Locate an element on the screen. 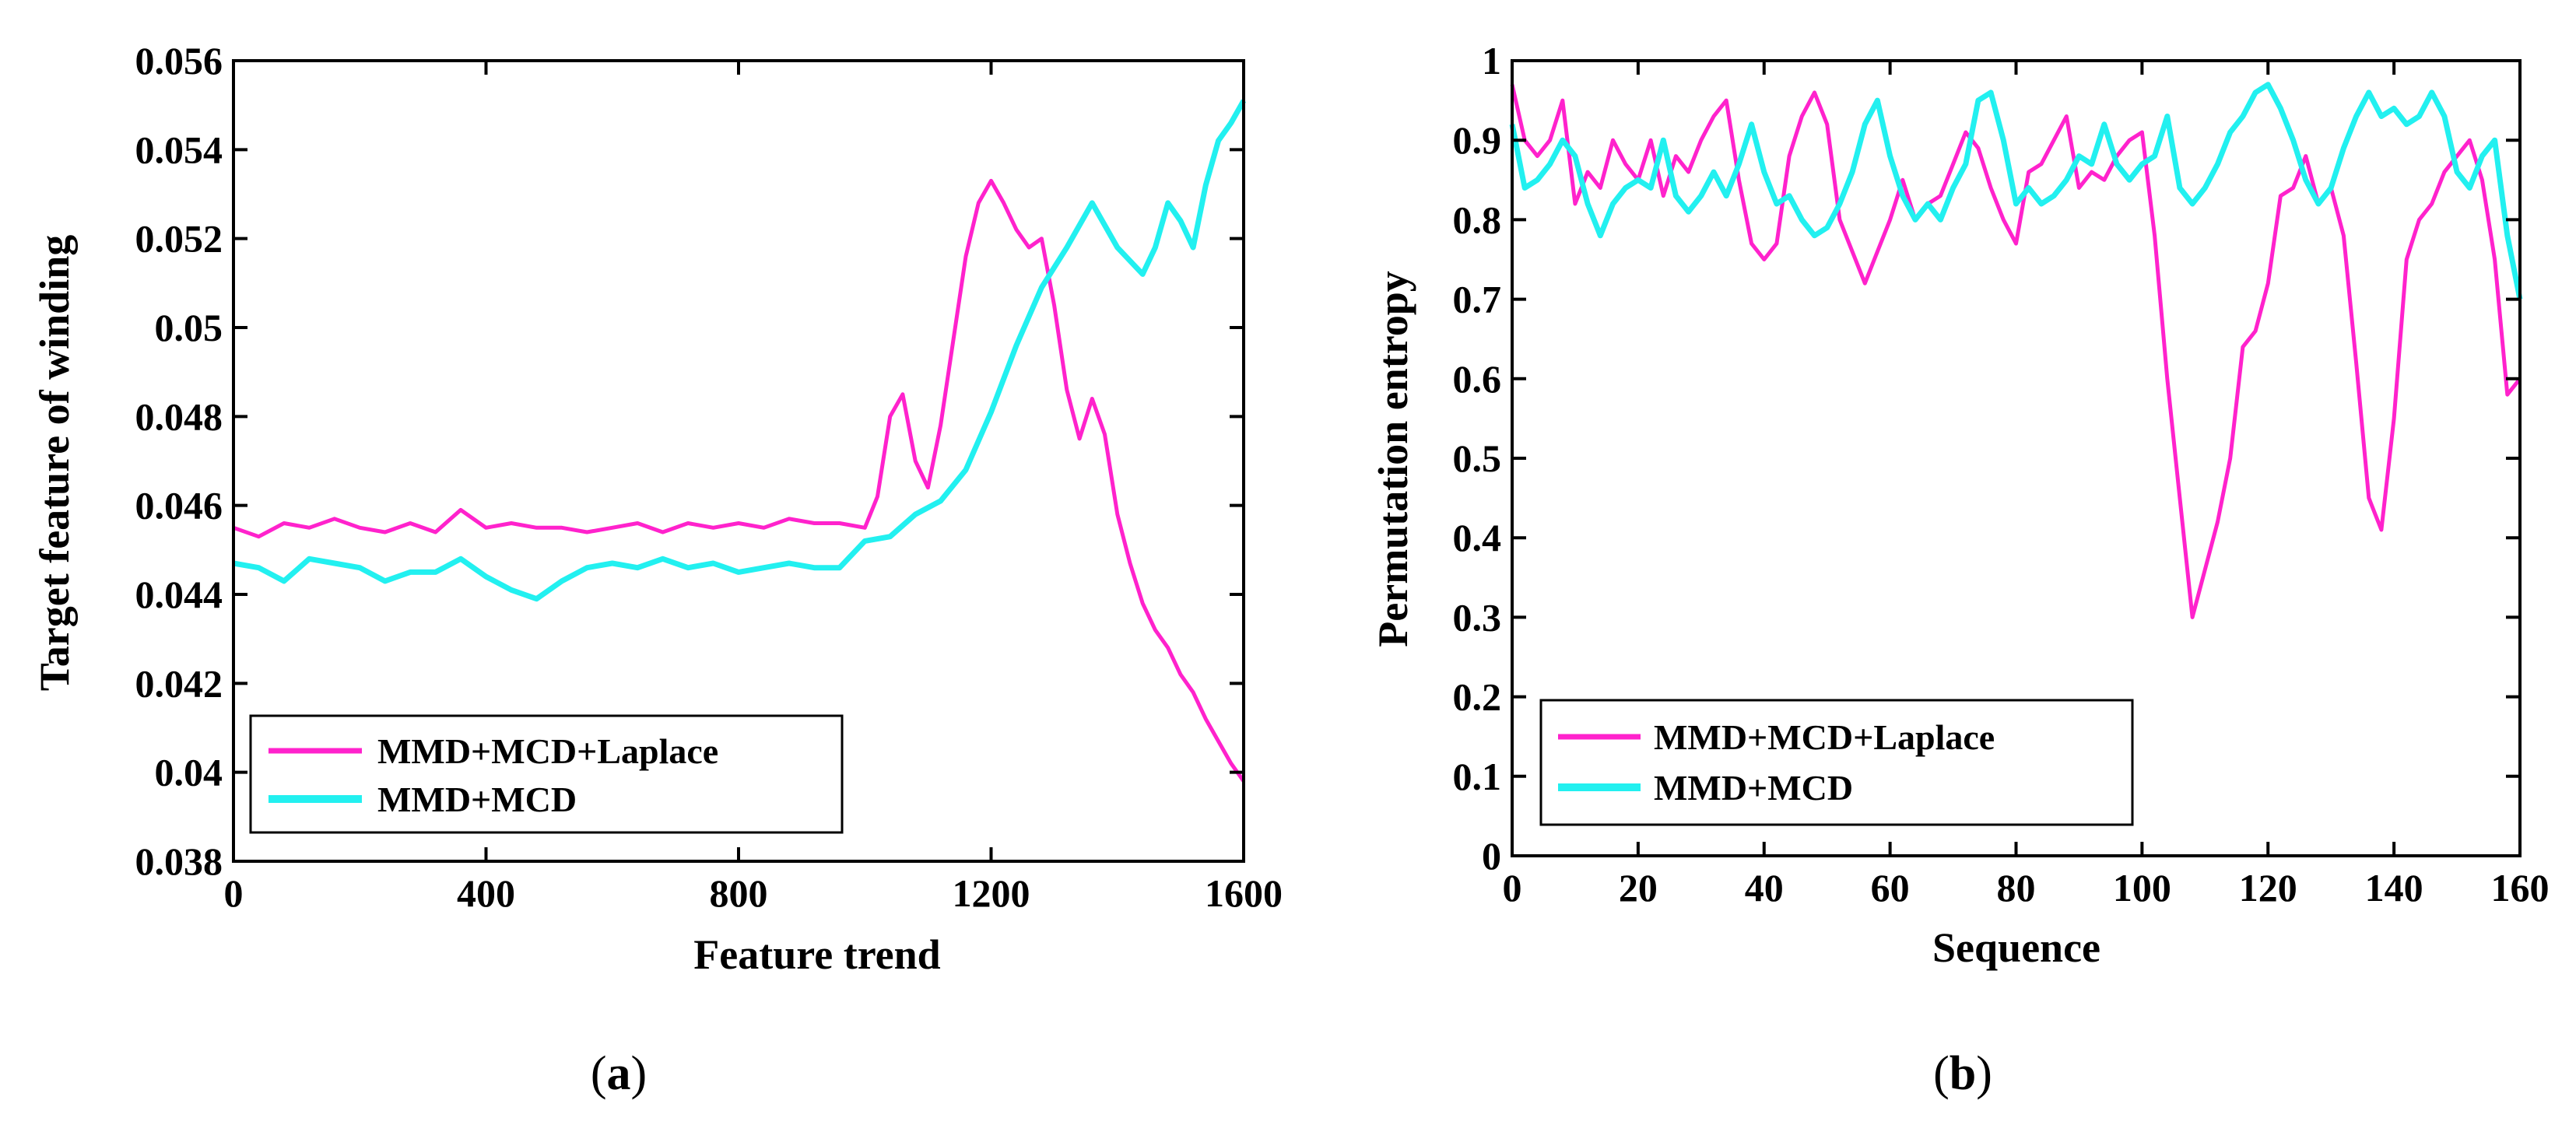  panel-a-x-tick-label: 1200 is located at coordinates (992, 893).